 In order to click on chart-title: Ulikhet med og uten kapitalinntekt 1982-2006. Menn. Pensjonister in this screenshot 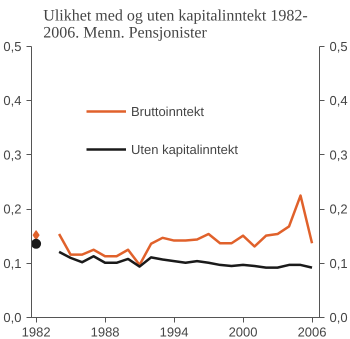, I will do `click(175, 25)`.